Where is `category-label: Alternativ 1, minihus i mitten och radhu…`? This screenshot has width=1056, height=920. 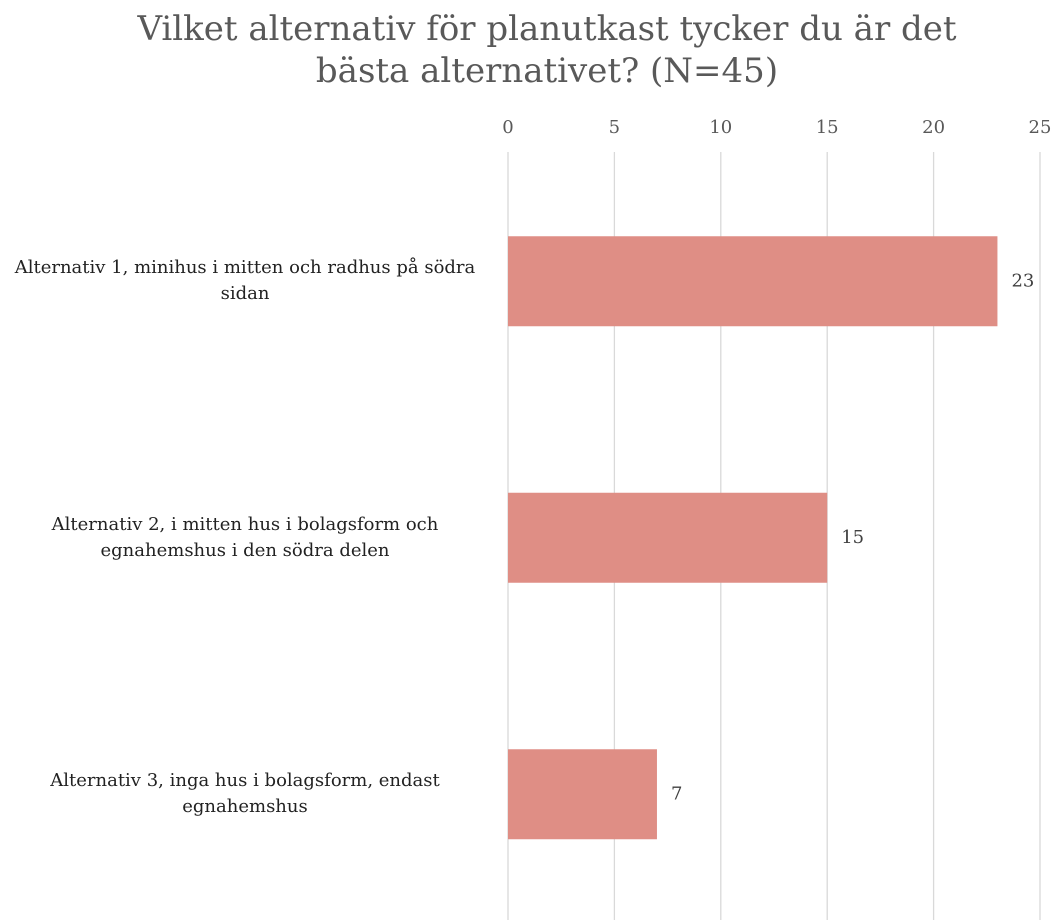
category-label: Alternativ 1, minihus i mitten och radhu… is located at coordinates (245, 281).